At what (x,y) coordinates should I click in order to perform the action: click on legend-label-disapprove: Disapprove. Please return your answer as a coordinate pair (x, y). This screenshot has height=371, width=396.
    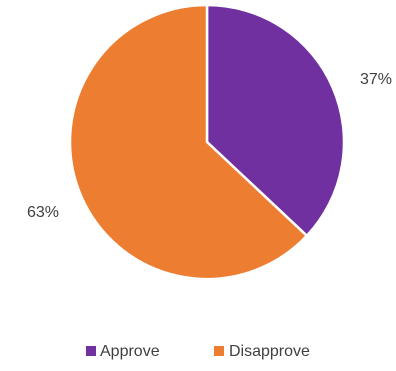
    Looking at the image, I should click on (269, 351).